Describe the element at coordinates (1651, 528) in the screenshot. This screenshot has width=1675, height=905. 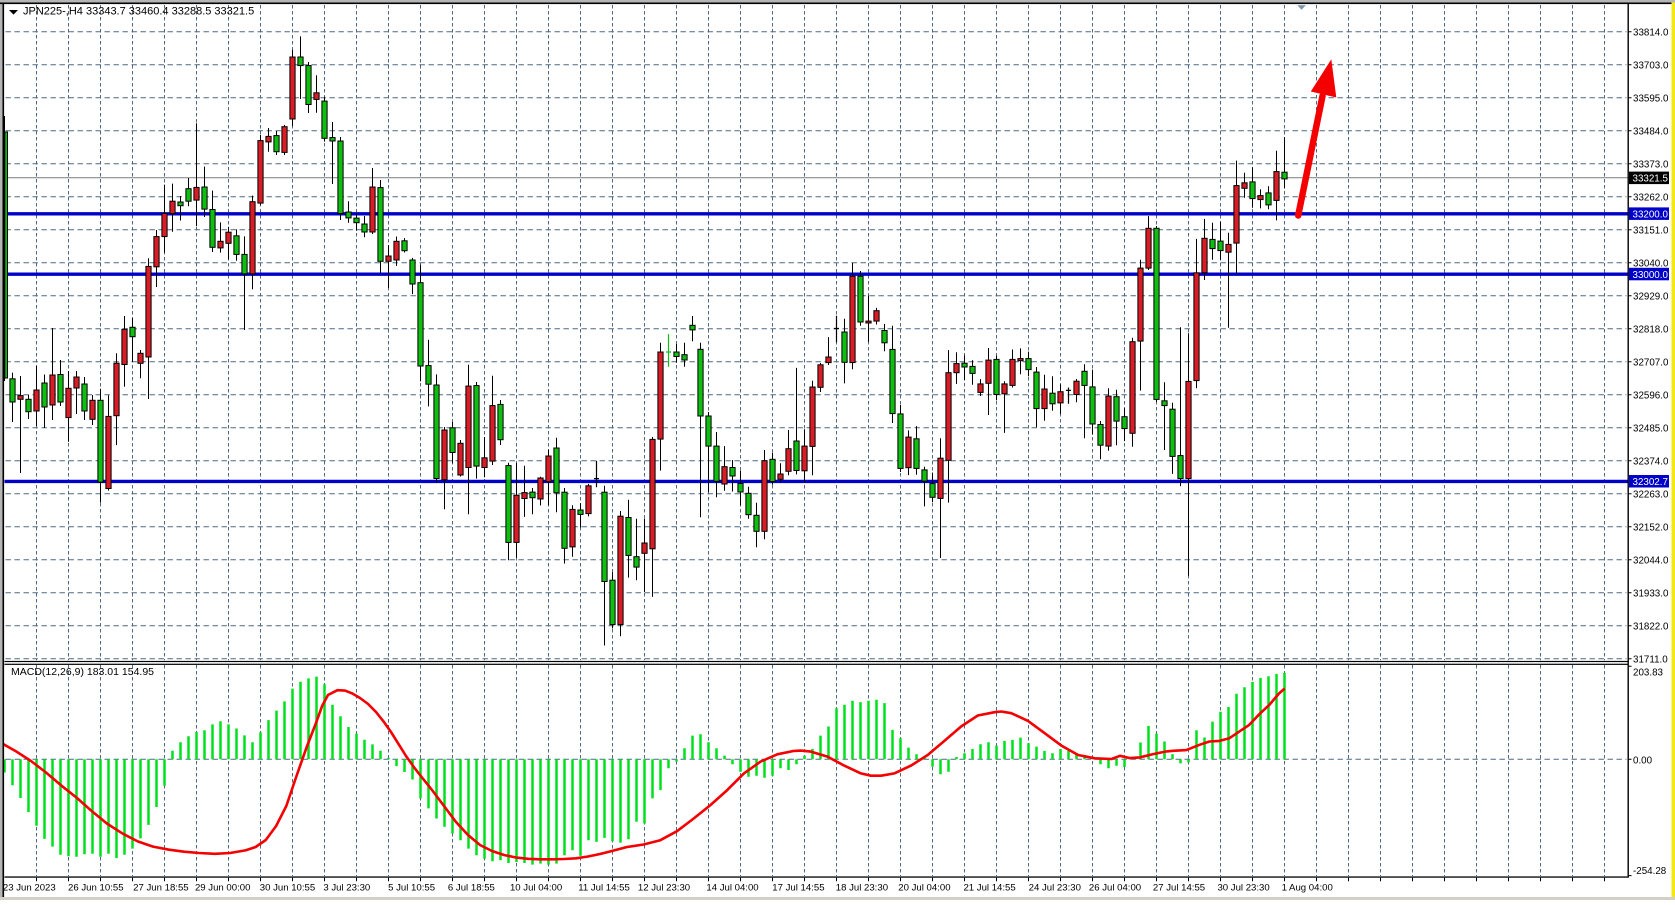
I see `svg-text: 32152.0` at that location.